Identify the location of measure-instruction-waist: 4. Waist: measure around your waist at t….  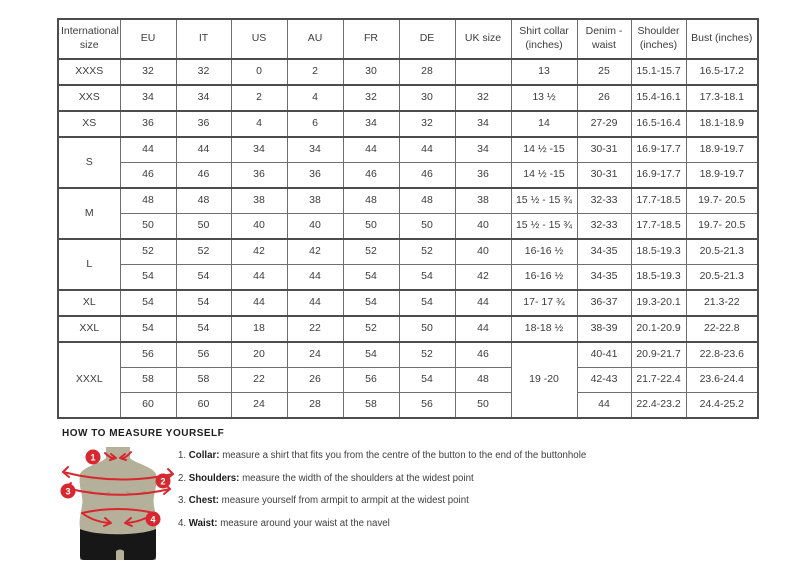
(382, 523).